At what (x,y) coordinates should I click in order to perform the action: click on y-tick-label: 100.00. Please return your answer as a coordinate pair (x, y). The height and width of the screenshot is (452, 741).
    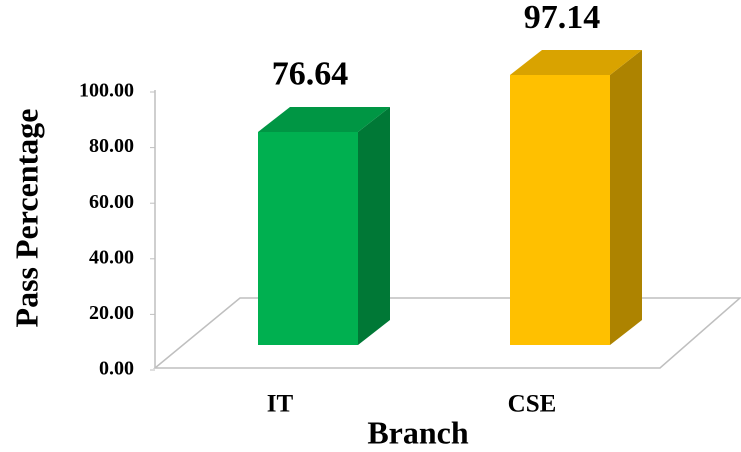
    Looking at the image, I should click on (106, 91).